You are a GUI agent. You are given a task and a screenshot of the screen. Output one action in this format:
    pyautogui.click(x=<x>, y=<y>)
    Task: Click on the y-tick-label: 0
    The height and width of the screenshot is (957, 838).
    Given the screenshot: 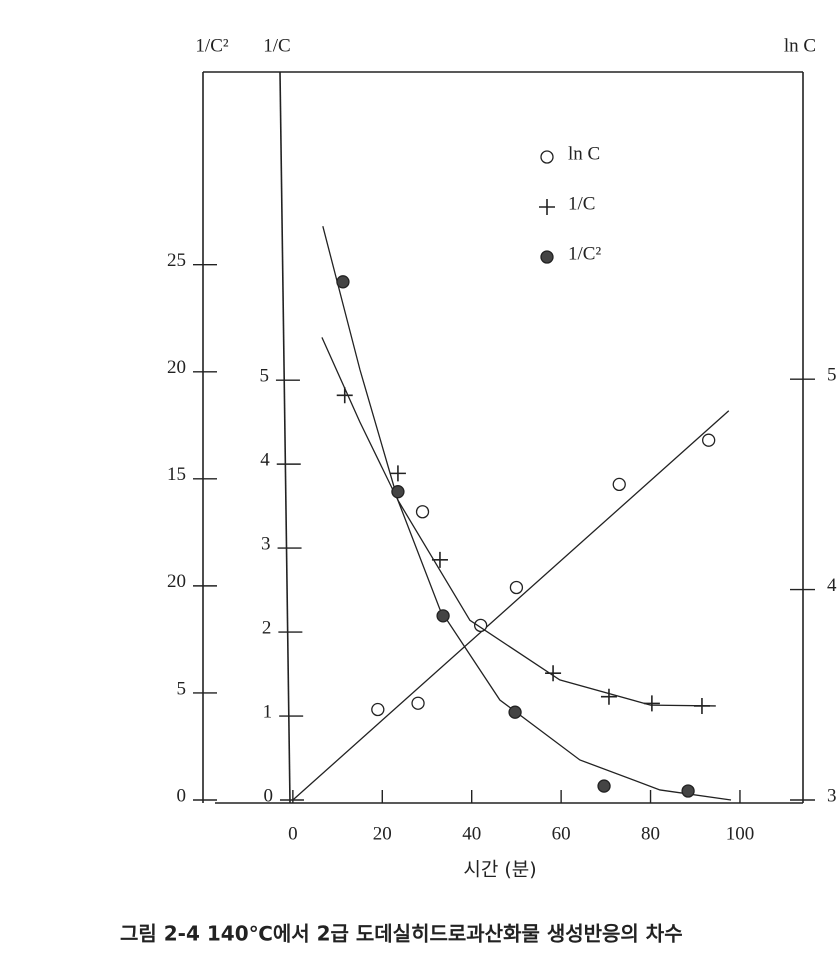 What is the action you would take?
    pyautogui.click(x=182, y=795)
    